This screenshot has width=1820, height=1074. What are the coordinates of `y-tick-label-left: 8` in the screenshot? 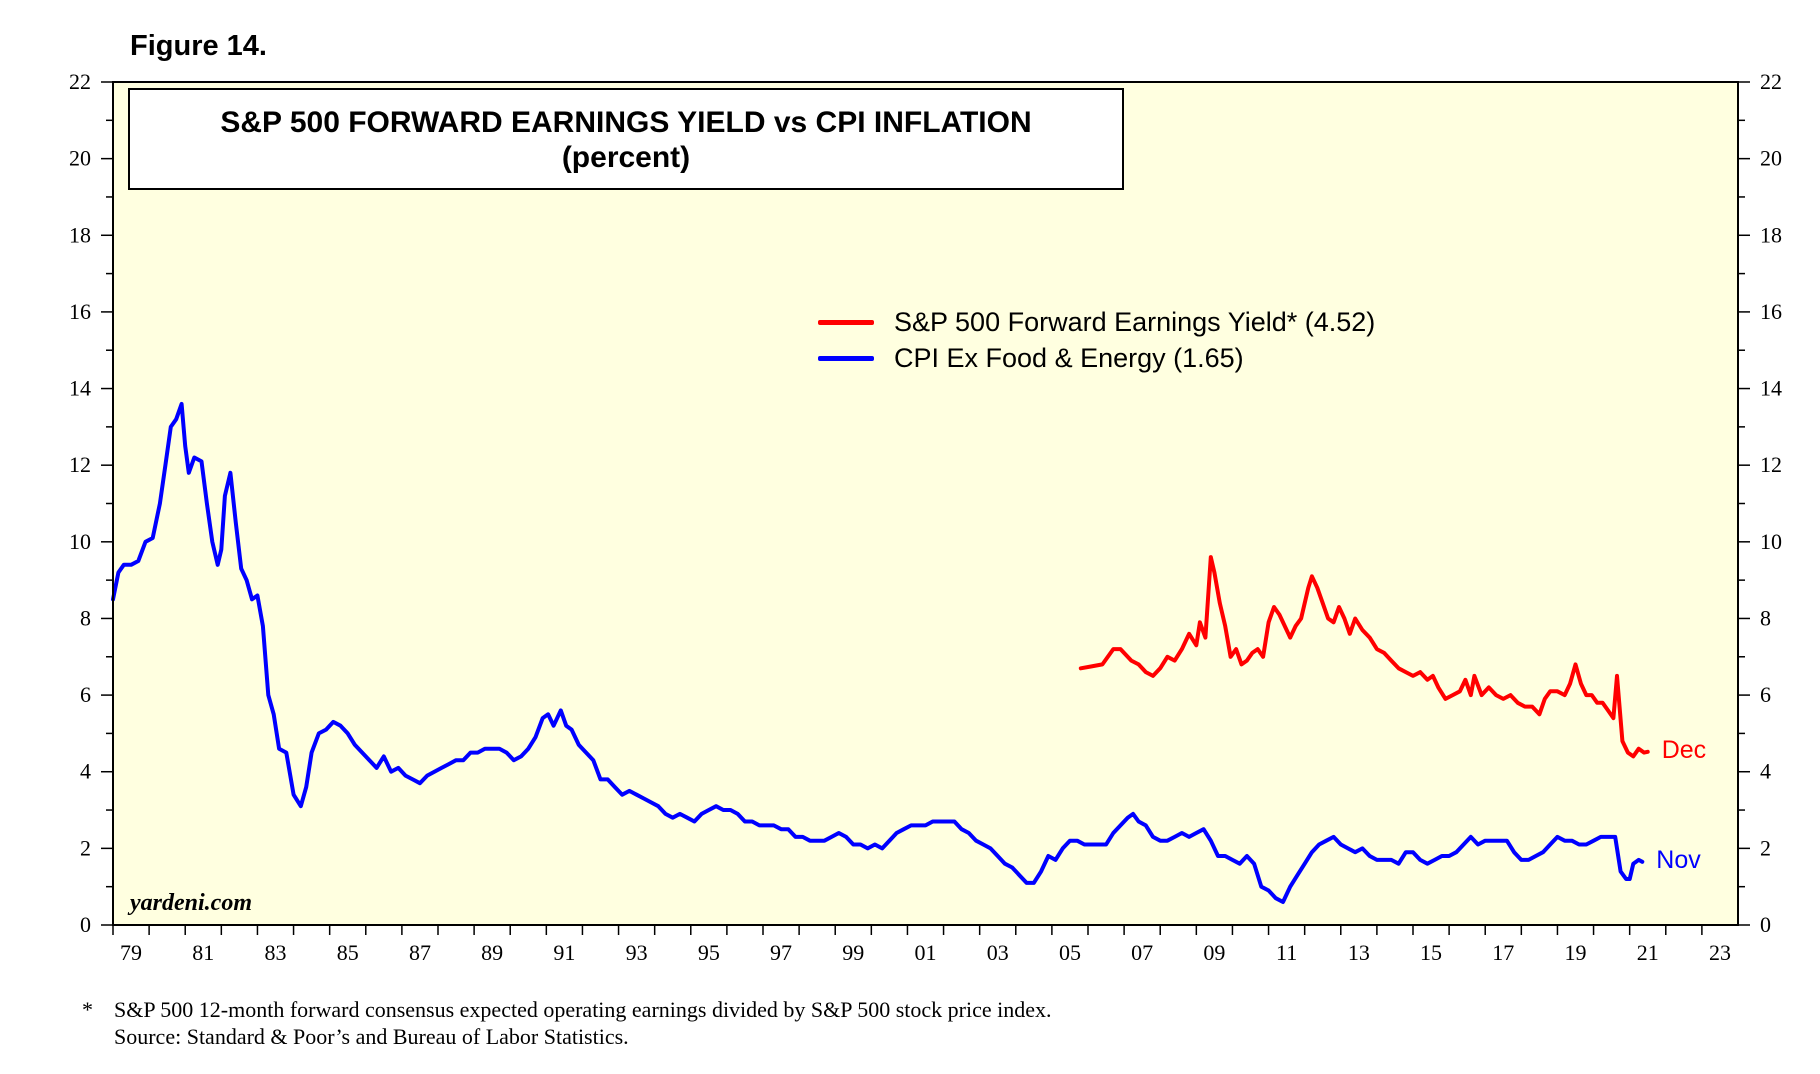 It's located at (85, 617).